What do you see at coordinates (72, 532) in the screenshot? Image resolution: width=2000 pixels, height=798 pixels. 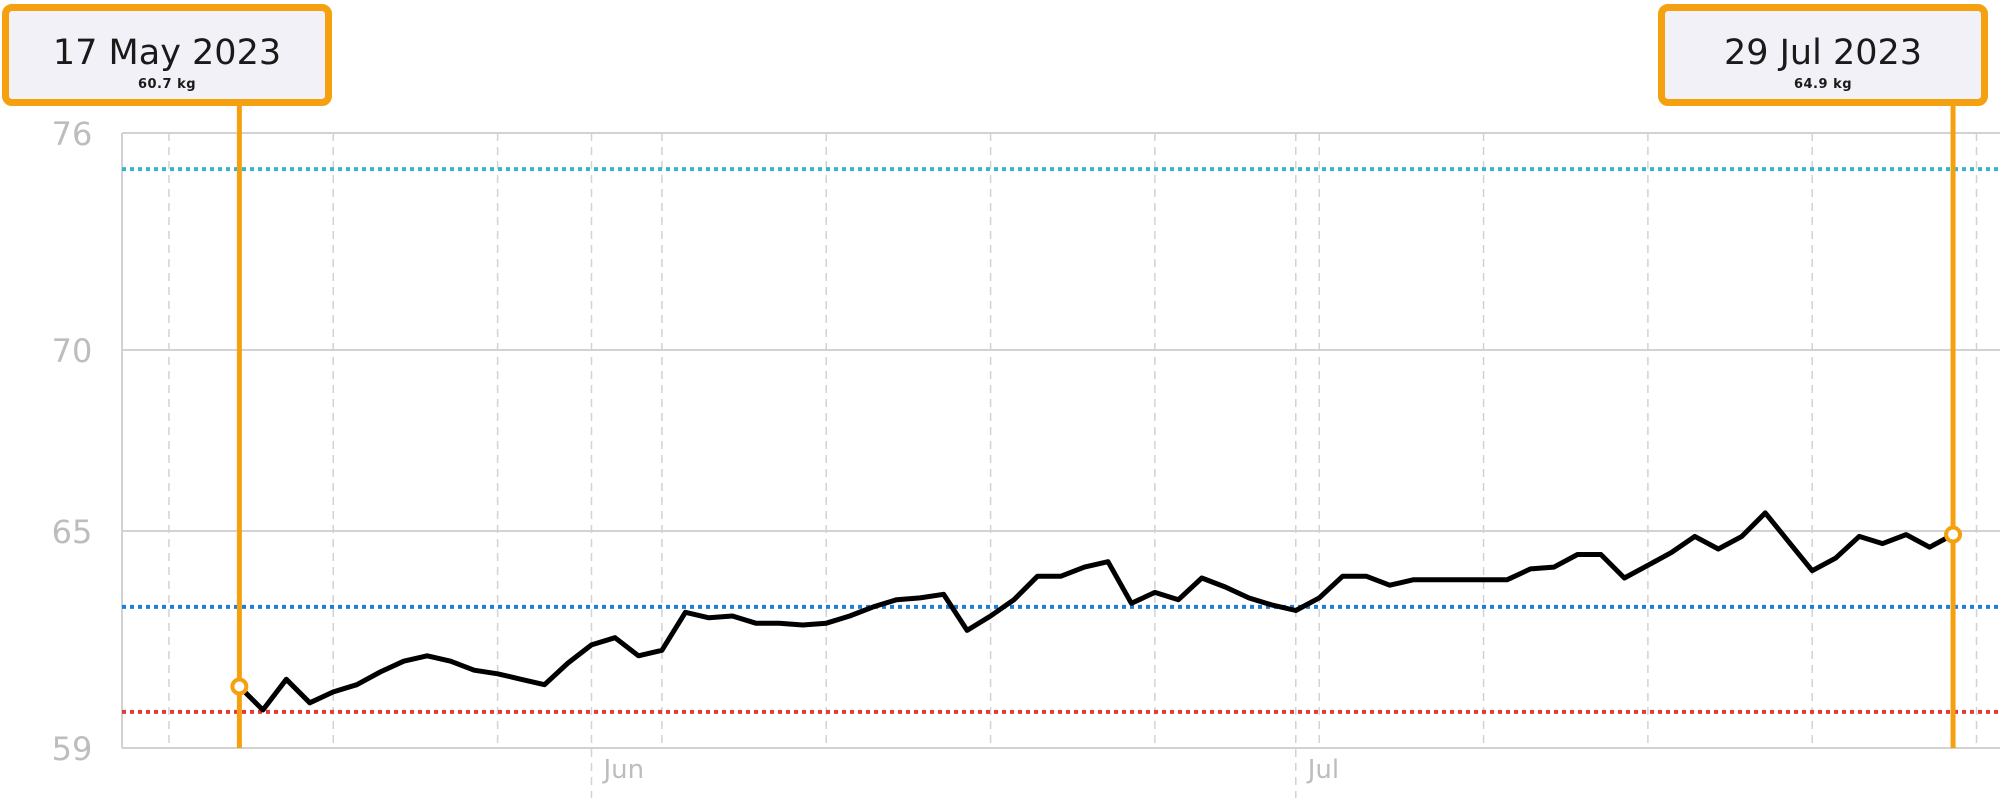 I see `y-tick-label: 65` at bounding box center [72, 532].